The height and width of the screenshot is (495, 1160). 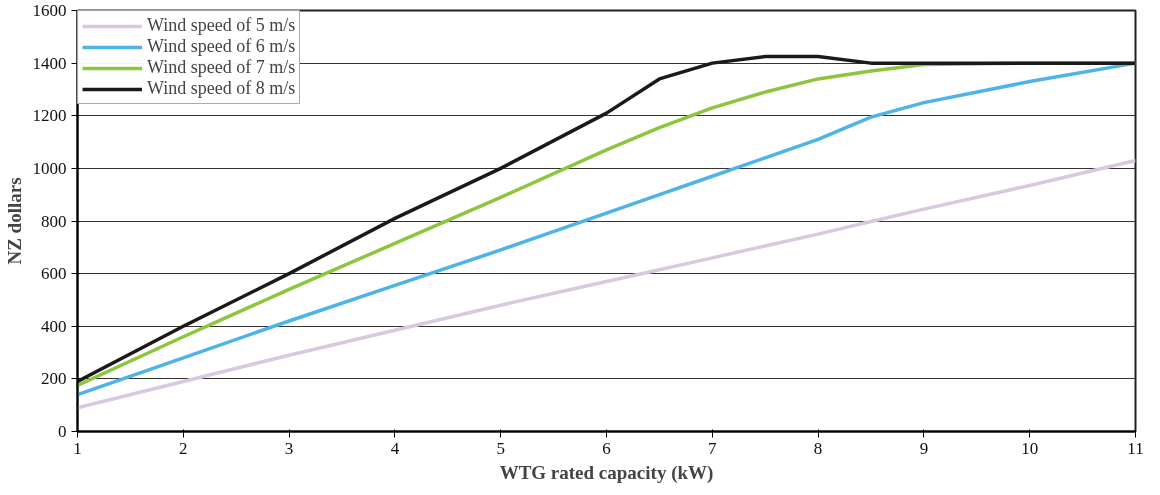 What do you see at coordinates (221, 88) in the screenshot?
I see `legend-label: Wind speed of 8 m/s` at bounding box center [221, 88].